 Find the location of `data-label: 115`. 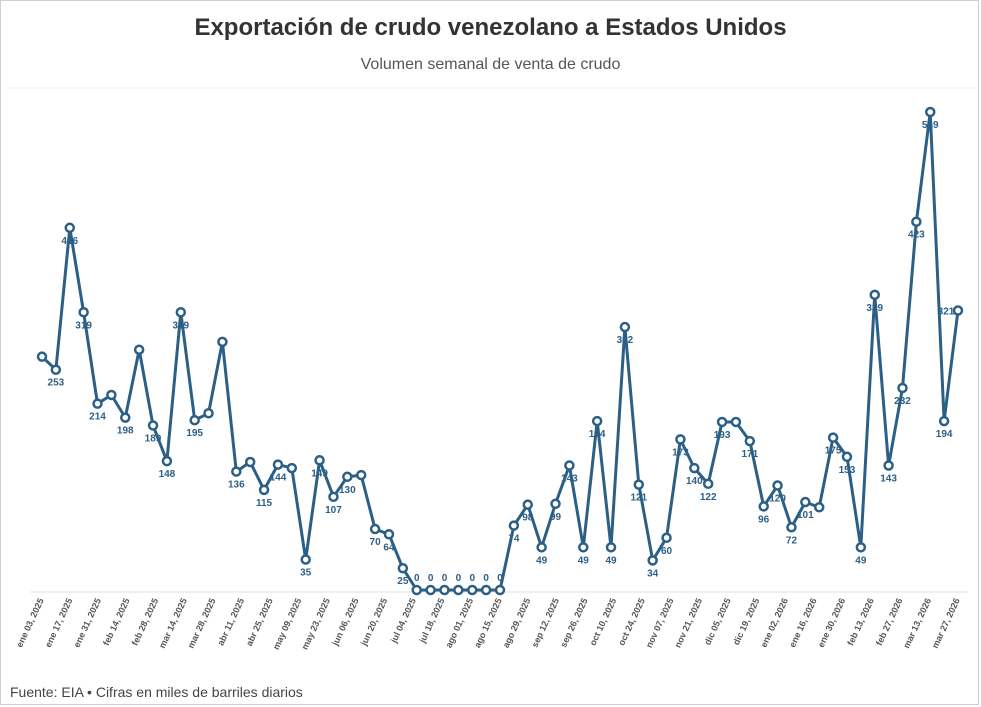

data-label: 115 is located at coordinates (264, 503).